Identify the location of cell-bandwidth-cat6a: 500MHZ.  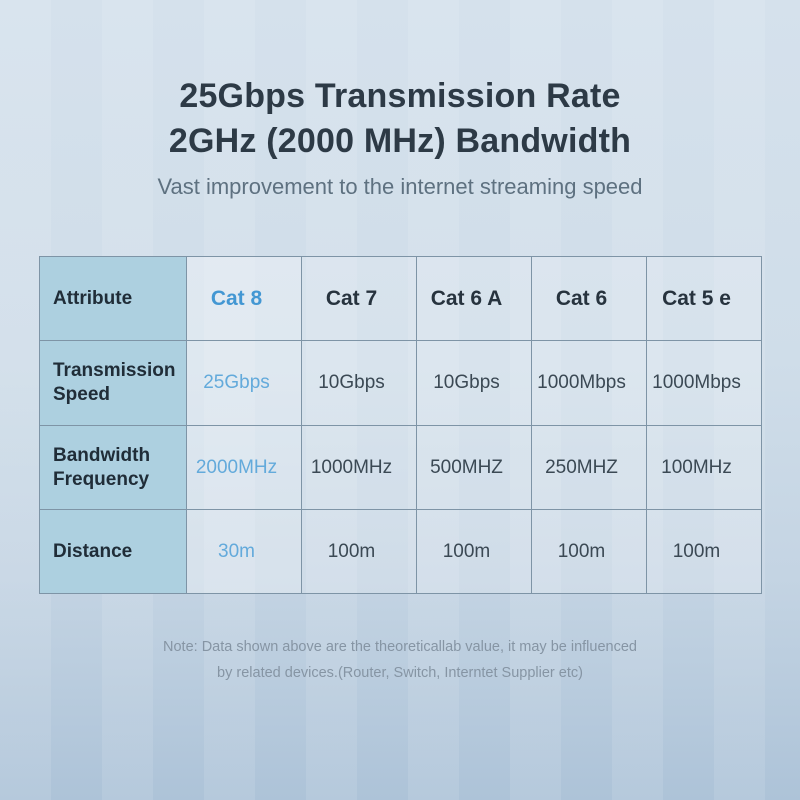
(474, 467).